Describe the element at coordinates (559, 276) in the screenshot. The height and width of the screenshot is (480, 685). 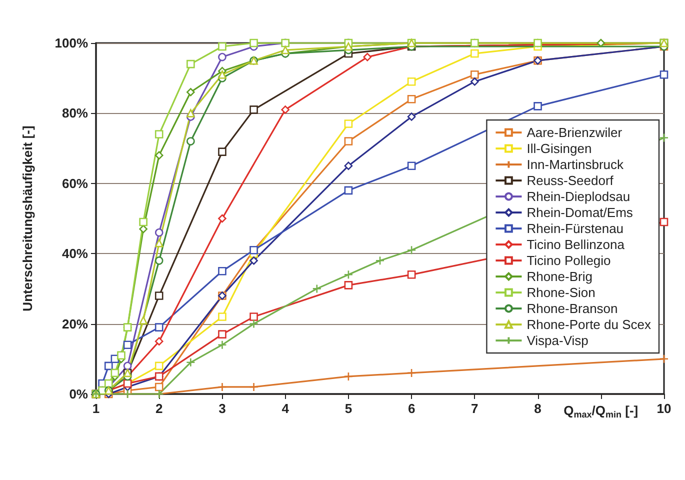
I see `legend-label: Rhone-Brig` at that location.